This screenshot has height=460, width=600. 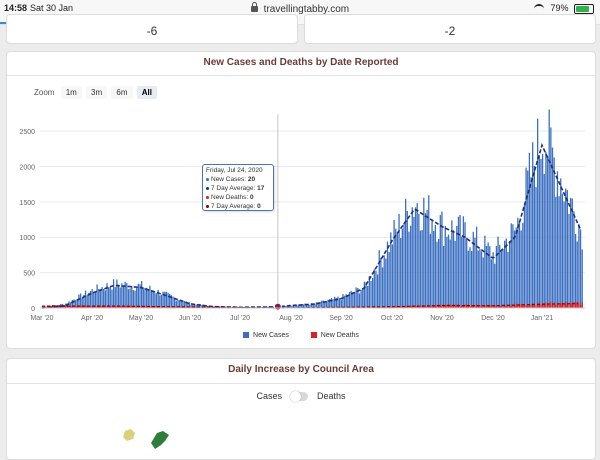 What do you see at coordinates (27, 238) in the screenshot?
I see `y-tick-label: 1000` at bounding box center [27, 238].